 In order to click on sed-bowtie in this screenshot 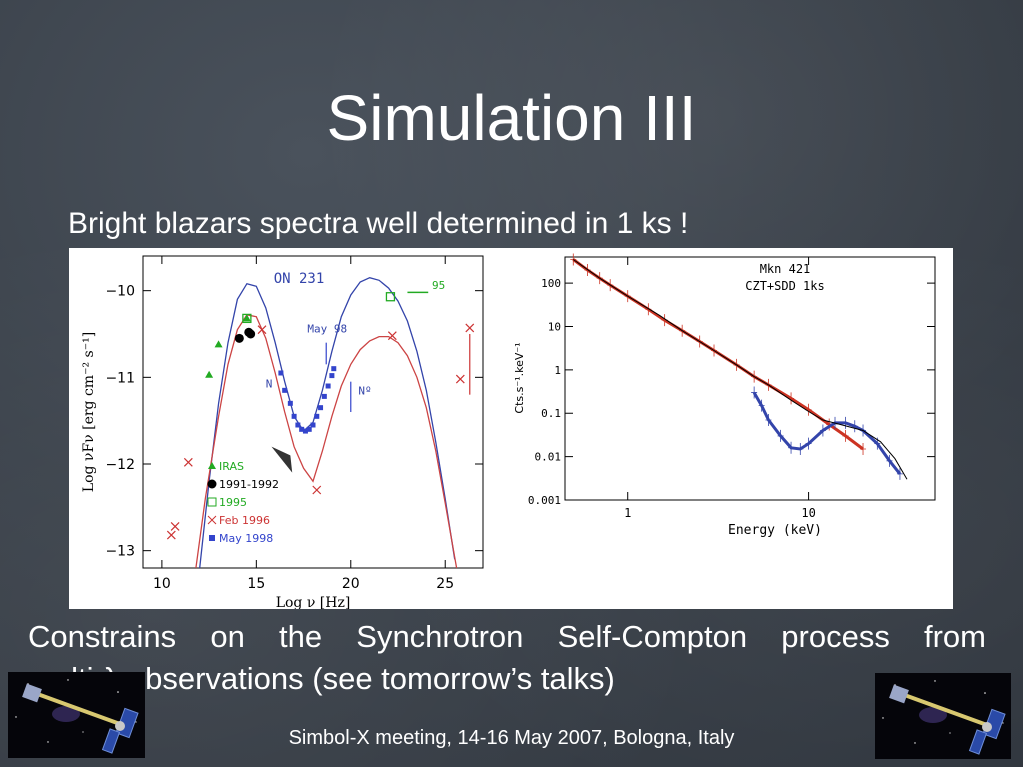, I will do `click(282, 459)`.